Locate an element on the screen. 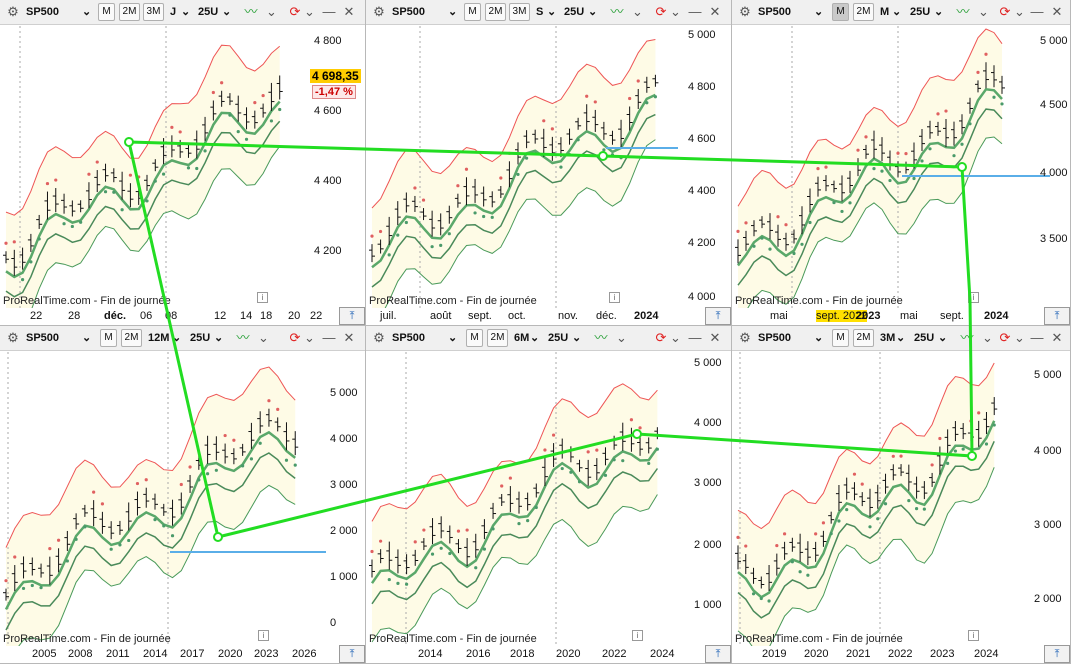  price-chart-monthly is located at coordinates (901, 167).